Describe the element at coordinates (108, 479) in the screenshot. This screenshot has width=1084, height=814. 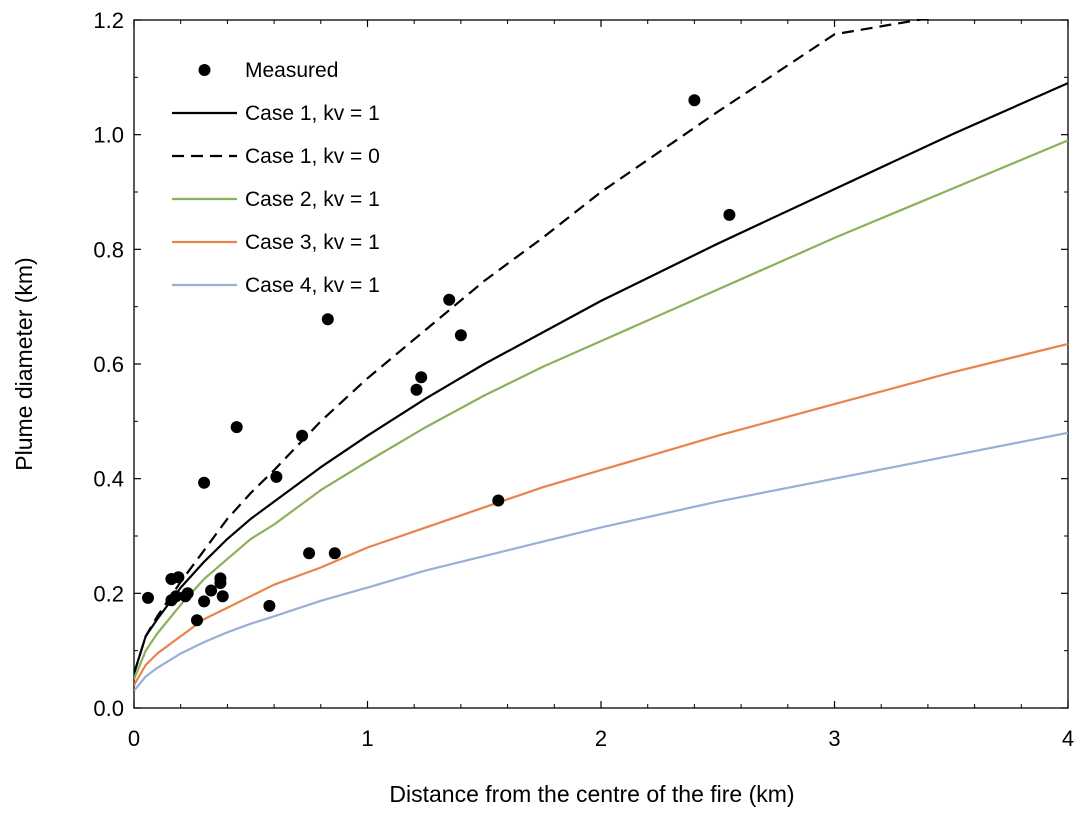
I see `y-tick-label: 0.4` at that location.